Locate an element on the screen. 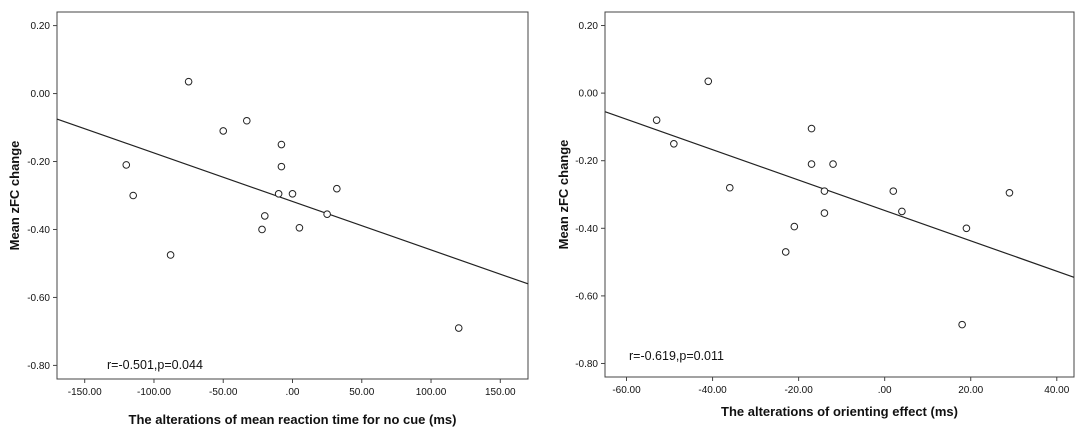 This screenshot has width=1084, height=435. x-tick-label: 150.00 is located at coordinates (500, 392).